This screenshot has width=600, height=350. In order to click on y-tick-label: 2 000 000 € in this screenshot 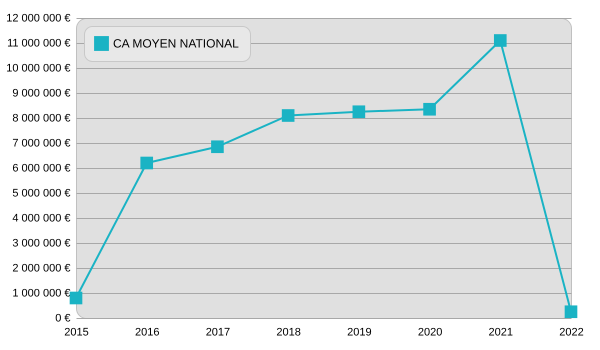, I will do `click(41, 268)`.